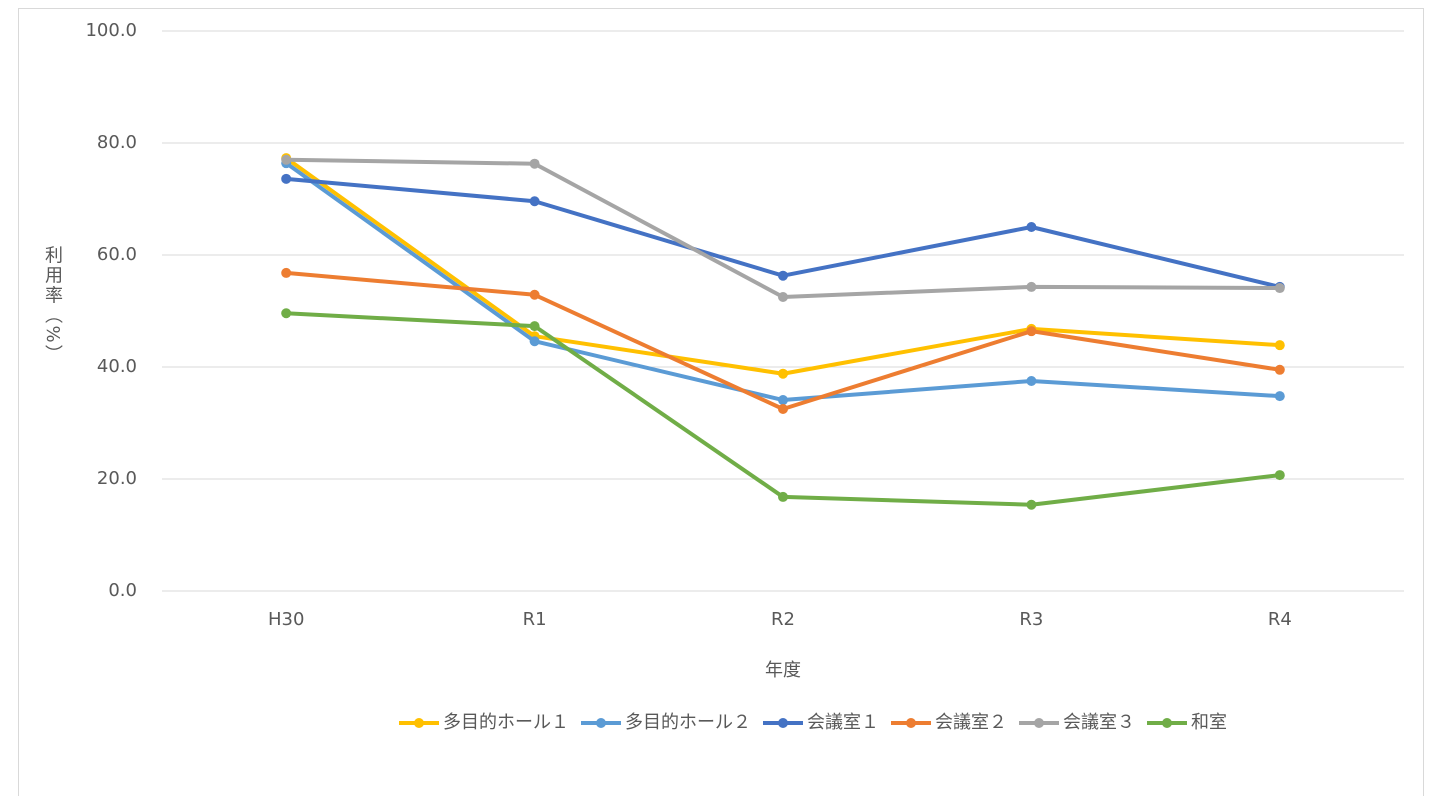 The width and height of the screenshot is (1441, 796). Describe the element at coordinates (117, 142) in the screenshot. I see `y-tick-label: 80.0` at that location.